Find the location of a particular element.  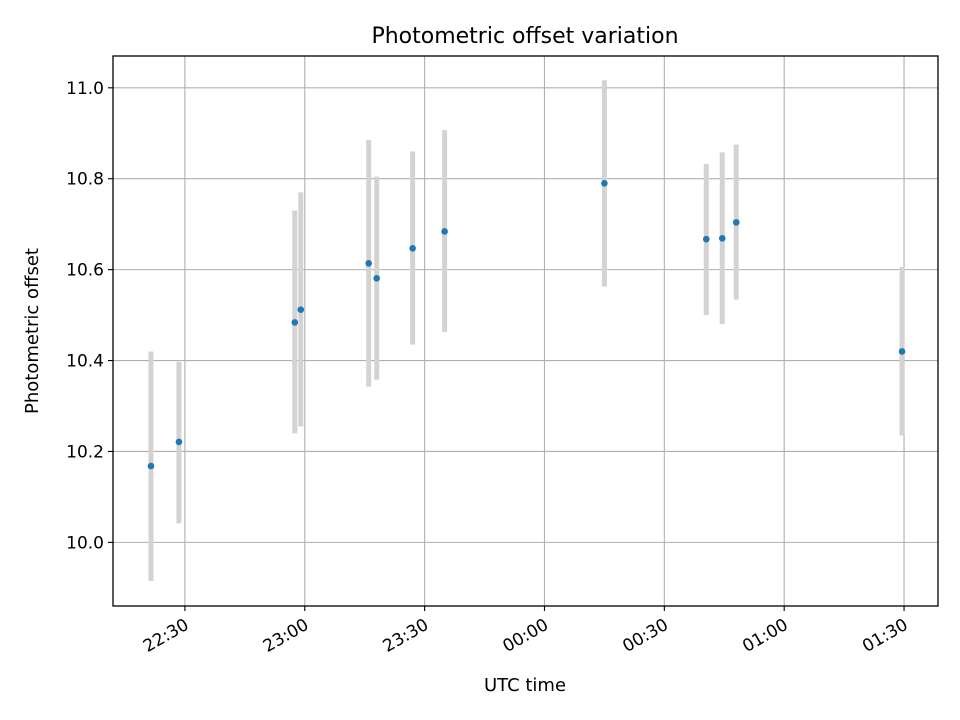

y-tick-label: 11.0 is located at coordinates (85, 89).